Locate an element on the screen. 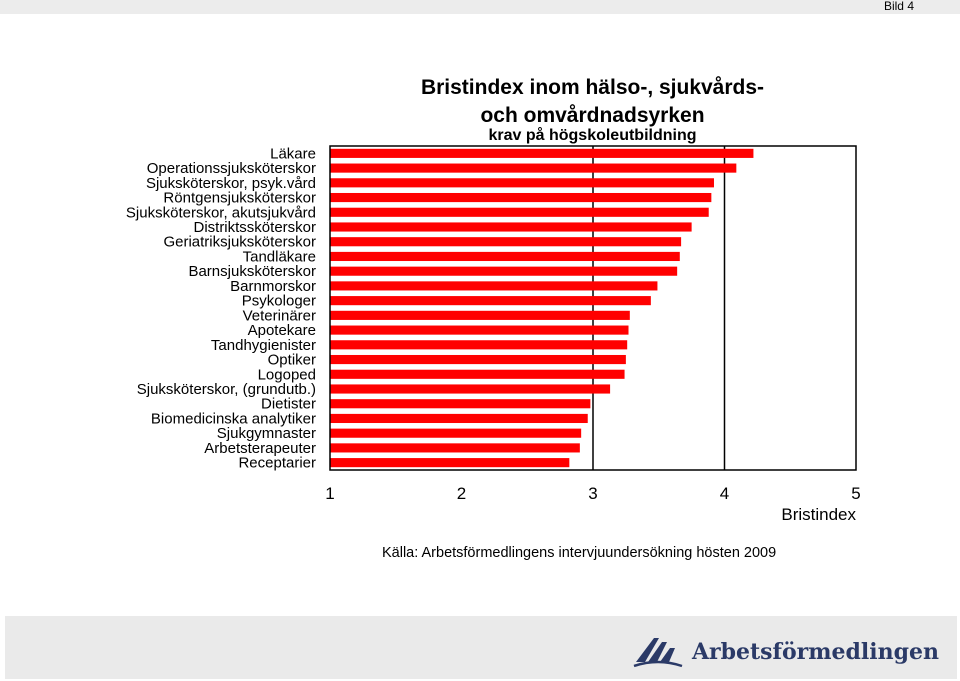 The height and width of the screenshot is (681, 960). x-tick-label: 4 is located at coordinates (724, 493).